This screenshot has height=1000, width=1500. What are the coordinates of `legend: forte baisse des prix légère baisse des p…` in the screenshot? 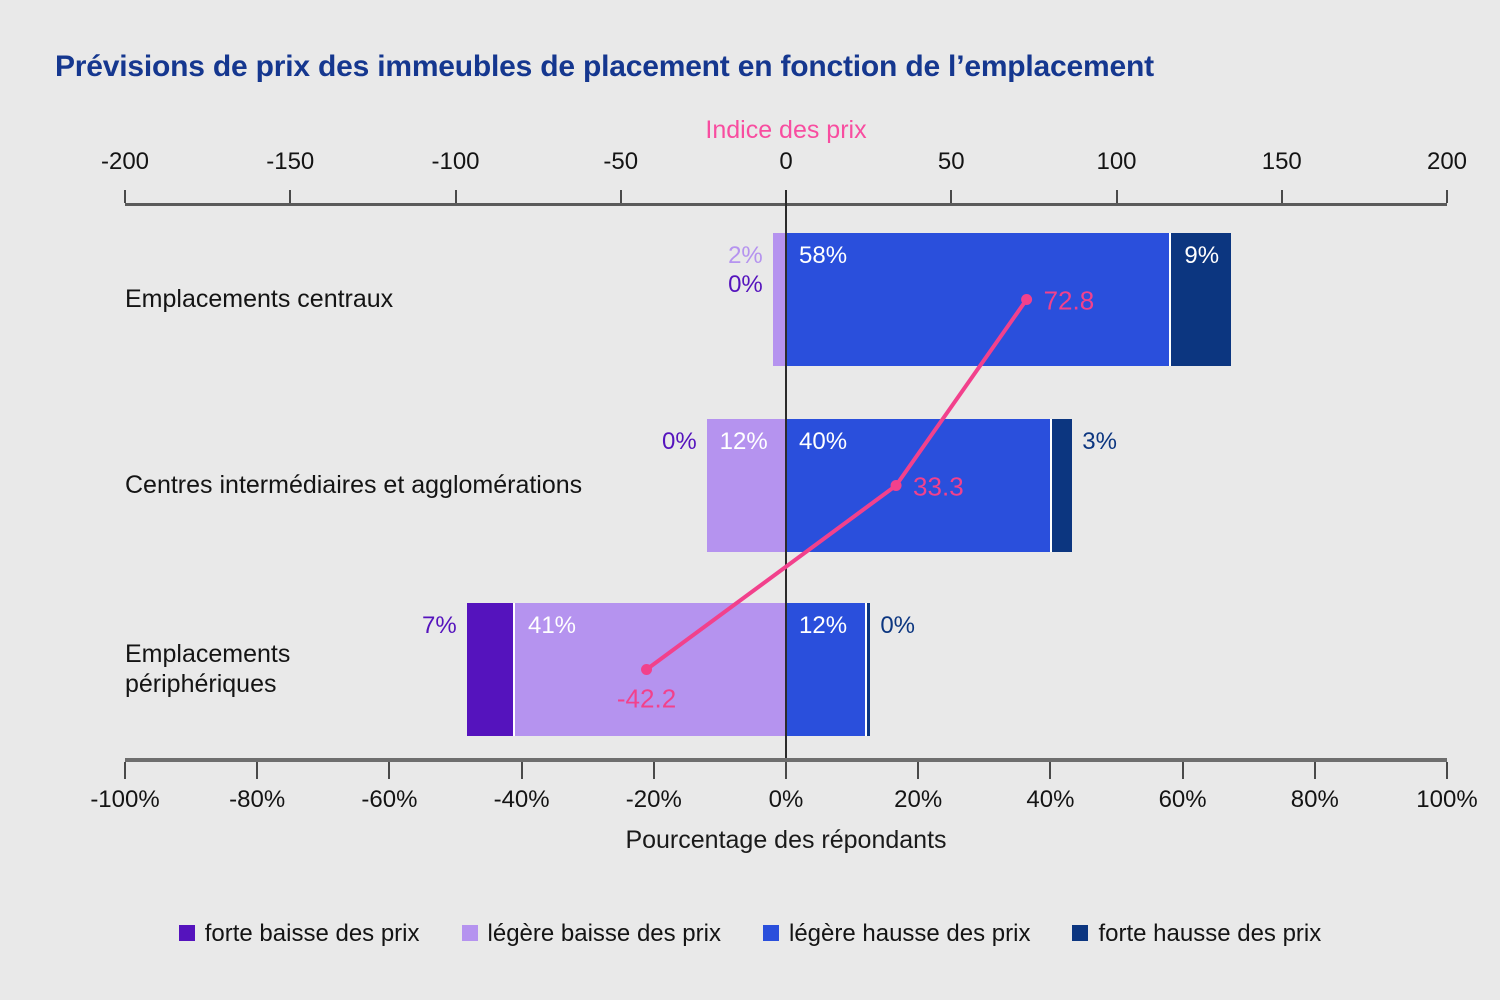 It's located at (750, 934).